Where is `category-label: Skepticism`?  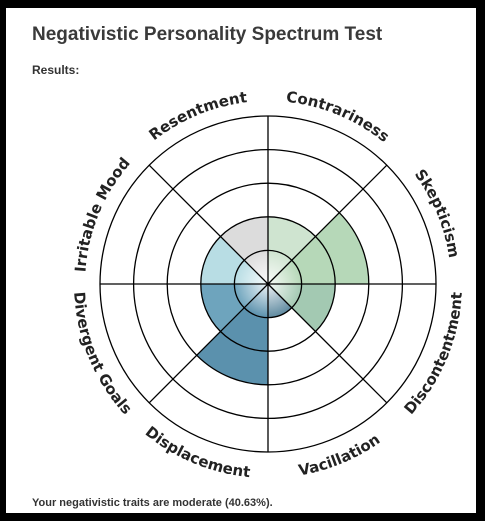 category-label: Skepticism is located at coordinates (437, 212).